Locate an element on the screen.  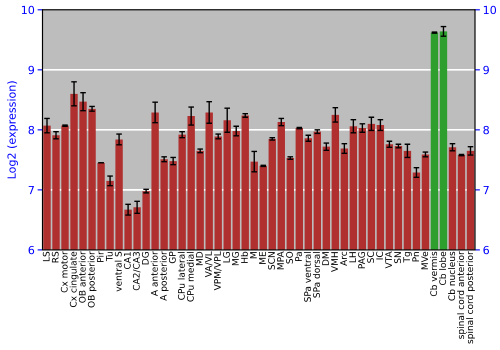
x-tick-label: ventral S is located at coordinates (118, 272).